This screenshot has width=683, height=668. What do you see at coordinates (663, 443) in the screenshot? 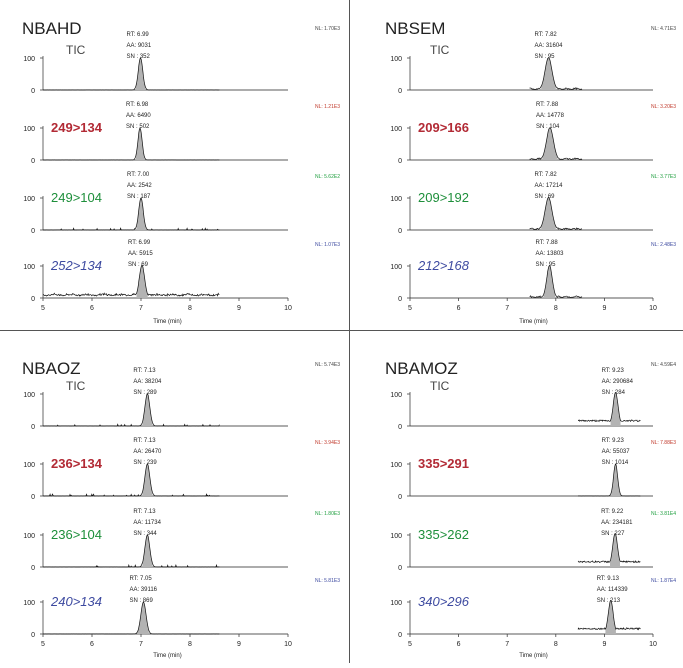
I see `nl-label: NL: 7.88E3` at bounding box center [663, 443].